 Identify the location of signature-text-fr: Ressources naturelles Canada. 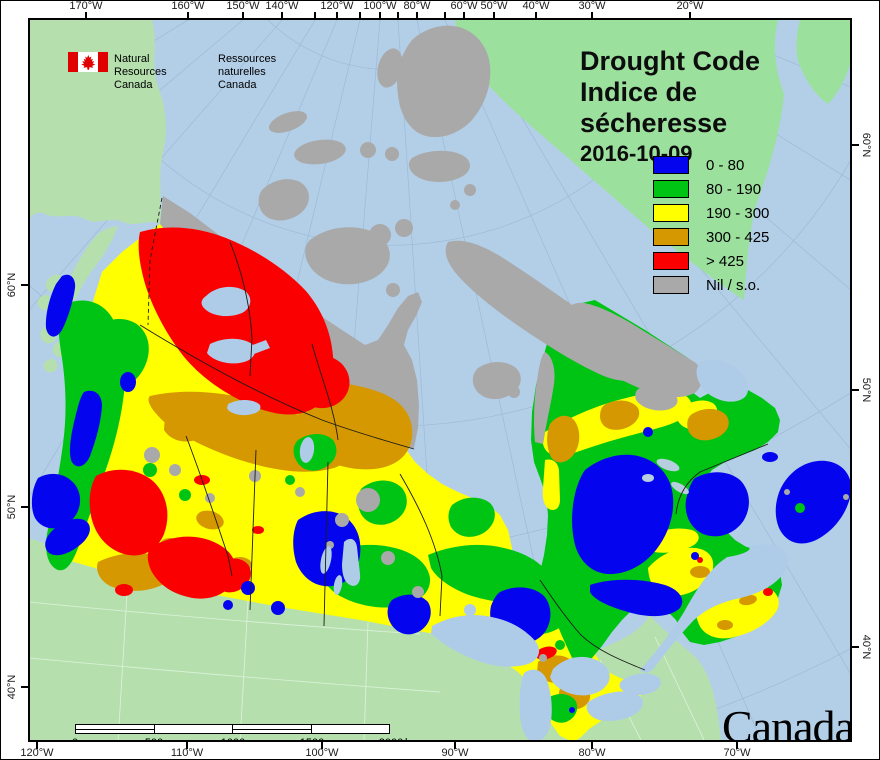
(247, 72).